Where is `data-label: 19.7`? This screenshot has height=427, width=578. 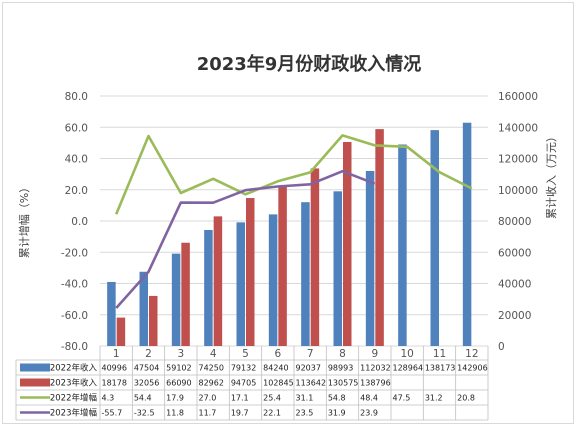
data-label: 19.7 is located at coordinates (240, 413).